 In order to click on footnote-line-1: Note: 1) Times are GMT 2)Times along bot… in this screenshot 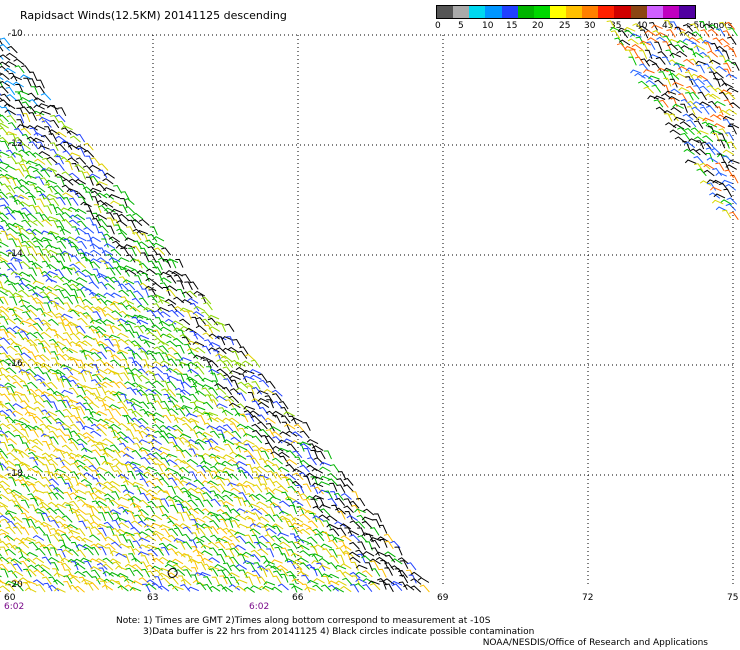, I will do `click(303, 621)`.